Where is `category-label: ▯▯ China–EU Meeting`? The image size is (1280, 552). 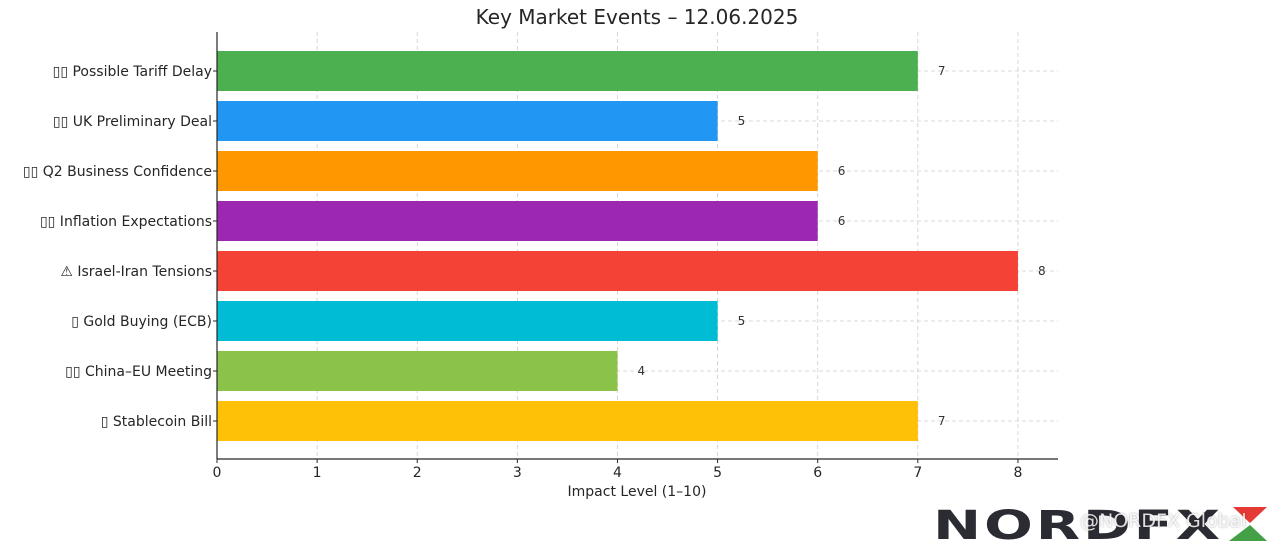
category-label: ▯▯ China–EU Meeting is located at coordinates (138, 372).